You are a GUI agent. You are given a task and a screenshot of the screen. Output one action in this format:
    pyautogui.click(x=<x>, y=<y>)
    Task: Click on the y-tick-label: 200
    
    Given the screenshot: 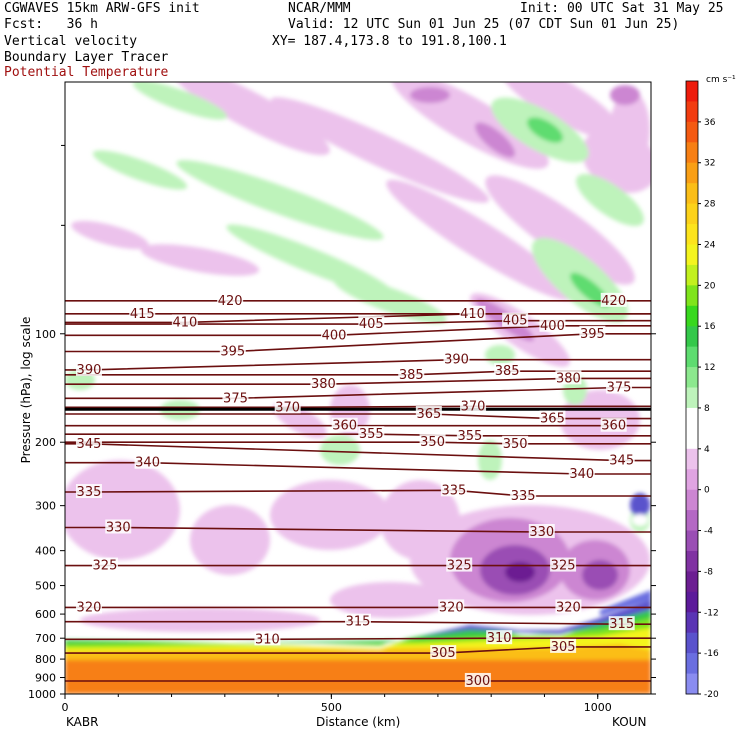 What is the action you would take?
    pyautogui.click(x=45, y=442)
    